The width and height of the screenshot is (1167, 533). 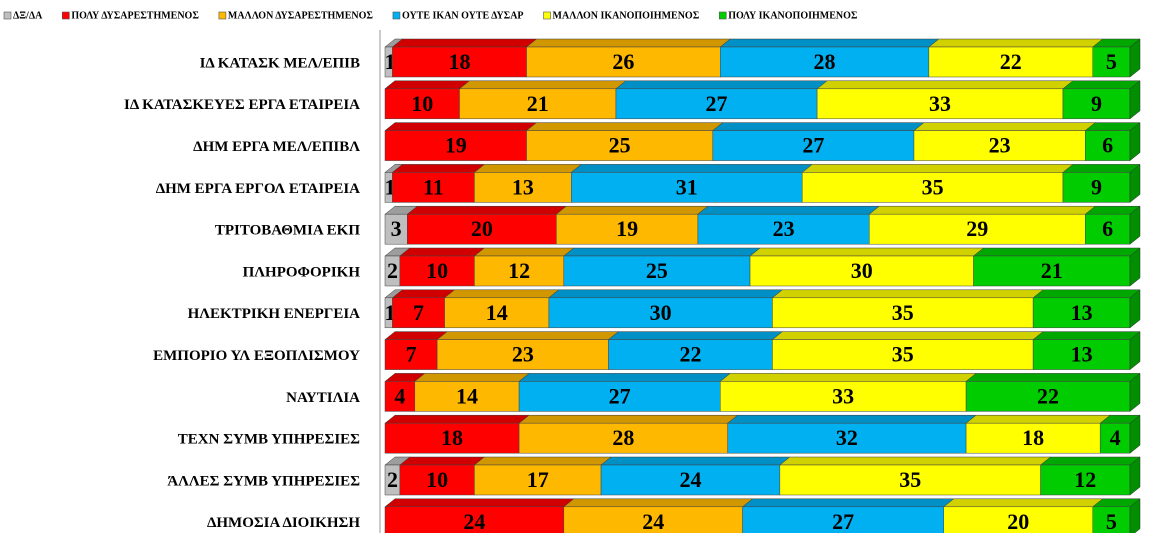 I want to click on data-label: 14, so click(x=497, y=312).